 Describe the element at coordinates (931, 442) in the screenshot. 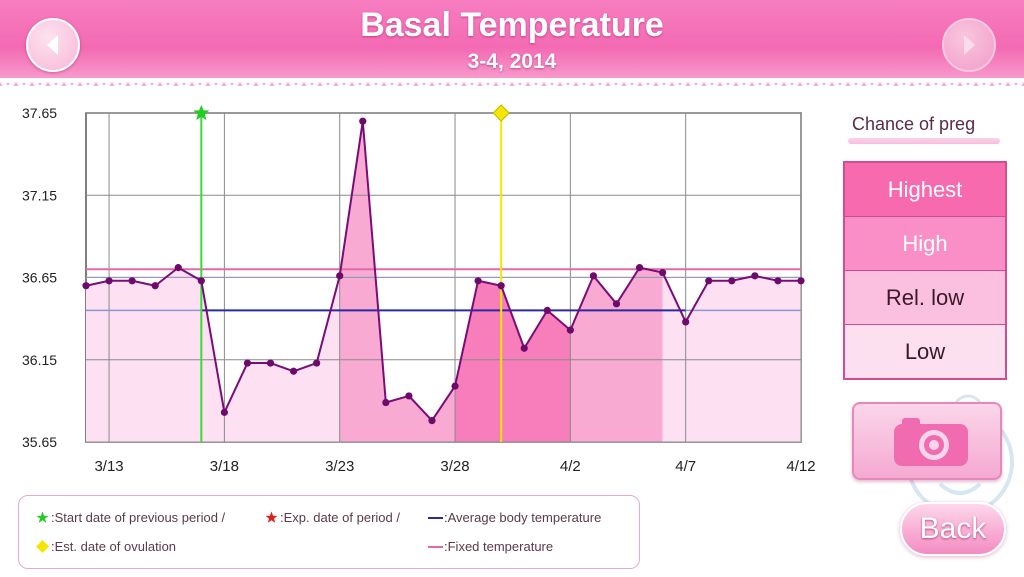

I see `camera-icon` at that location.